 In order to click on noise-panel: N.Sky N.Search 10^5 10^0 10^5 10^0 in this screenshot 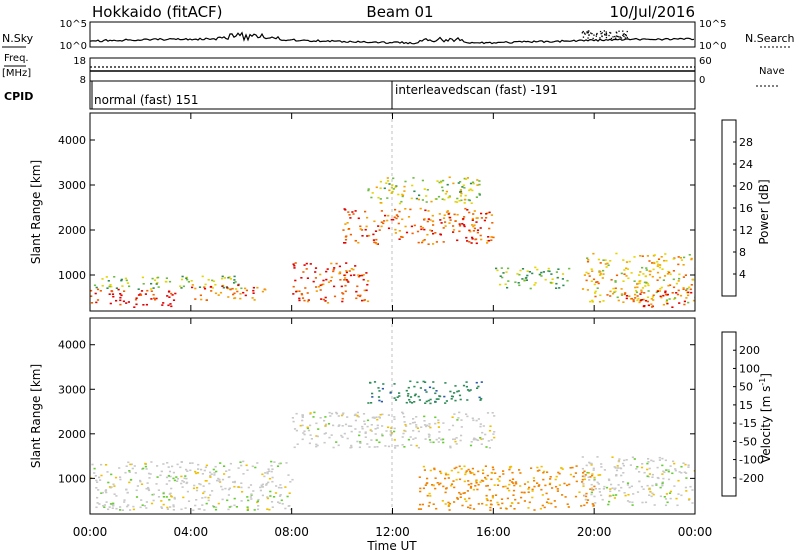, I will do `click(398, 35)`.